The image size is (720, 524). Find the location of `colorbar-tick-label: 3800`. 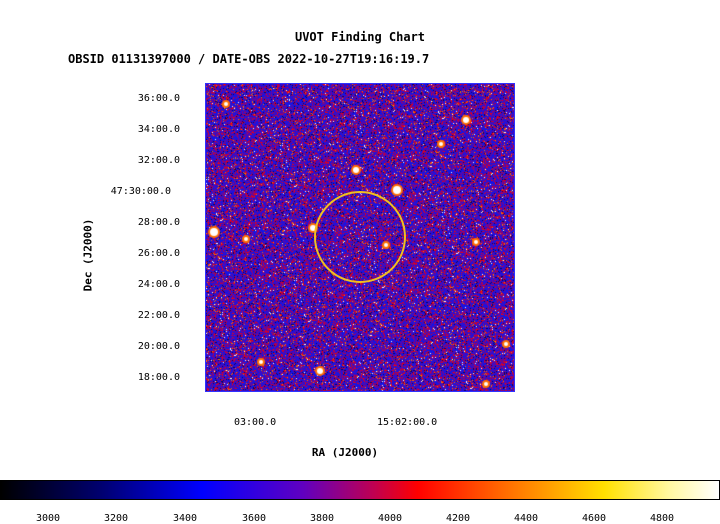

colorbar-tick-label: 3800 is located at coordinates (322, 518).